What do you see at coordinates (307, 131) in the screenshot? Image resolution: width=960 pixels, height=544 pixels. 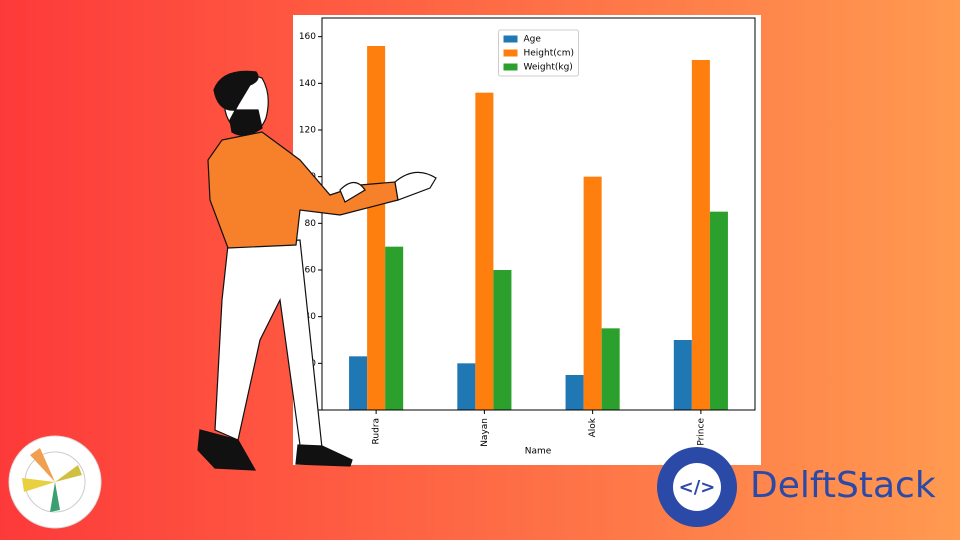 I see `y-tick-label: 120` at bounding box center [307, 131].